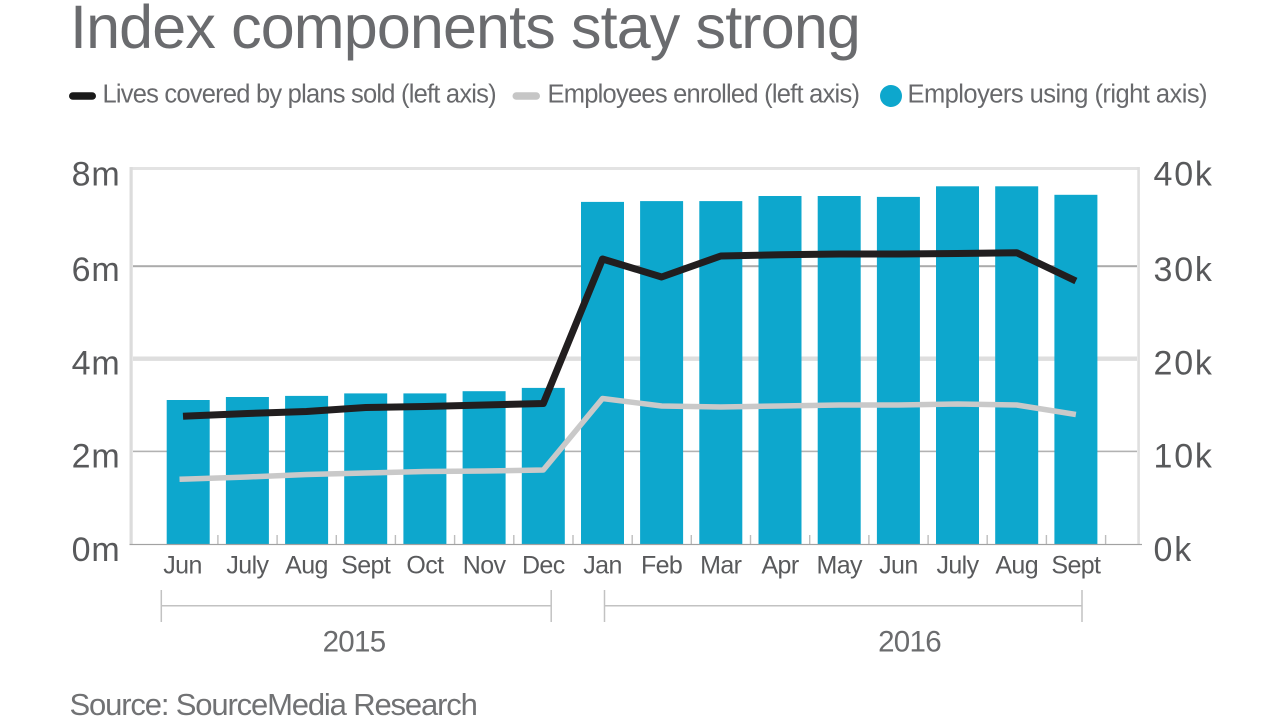  Describe the element at coordinates (543, 566) in the screenshot. I see `svg-text: Dec` at that location.